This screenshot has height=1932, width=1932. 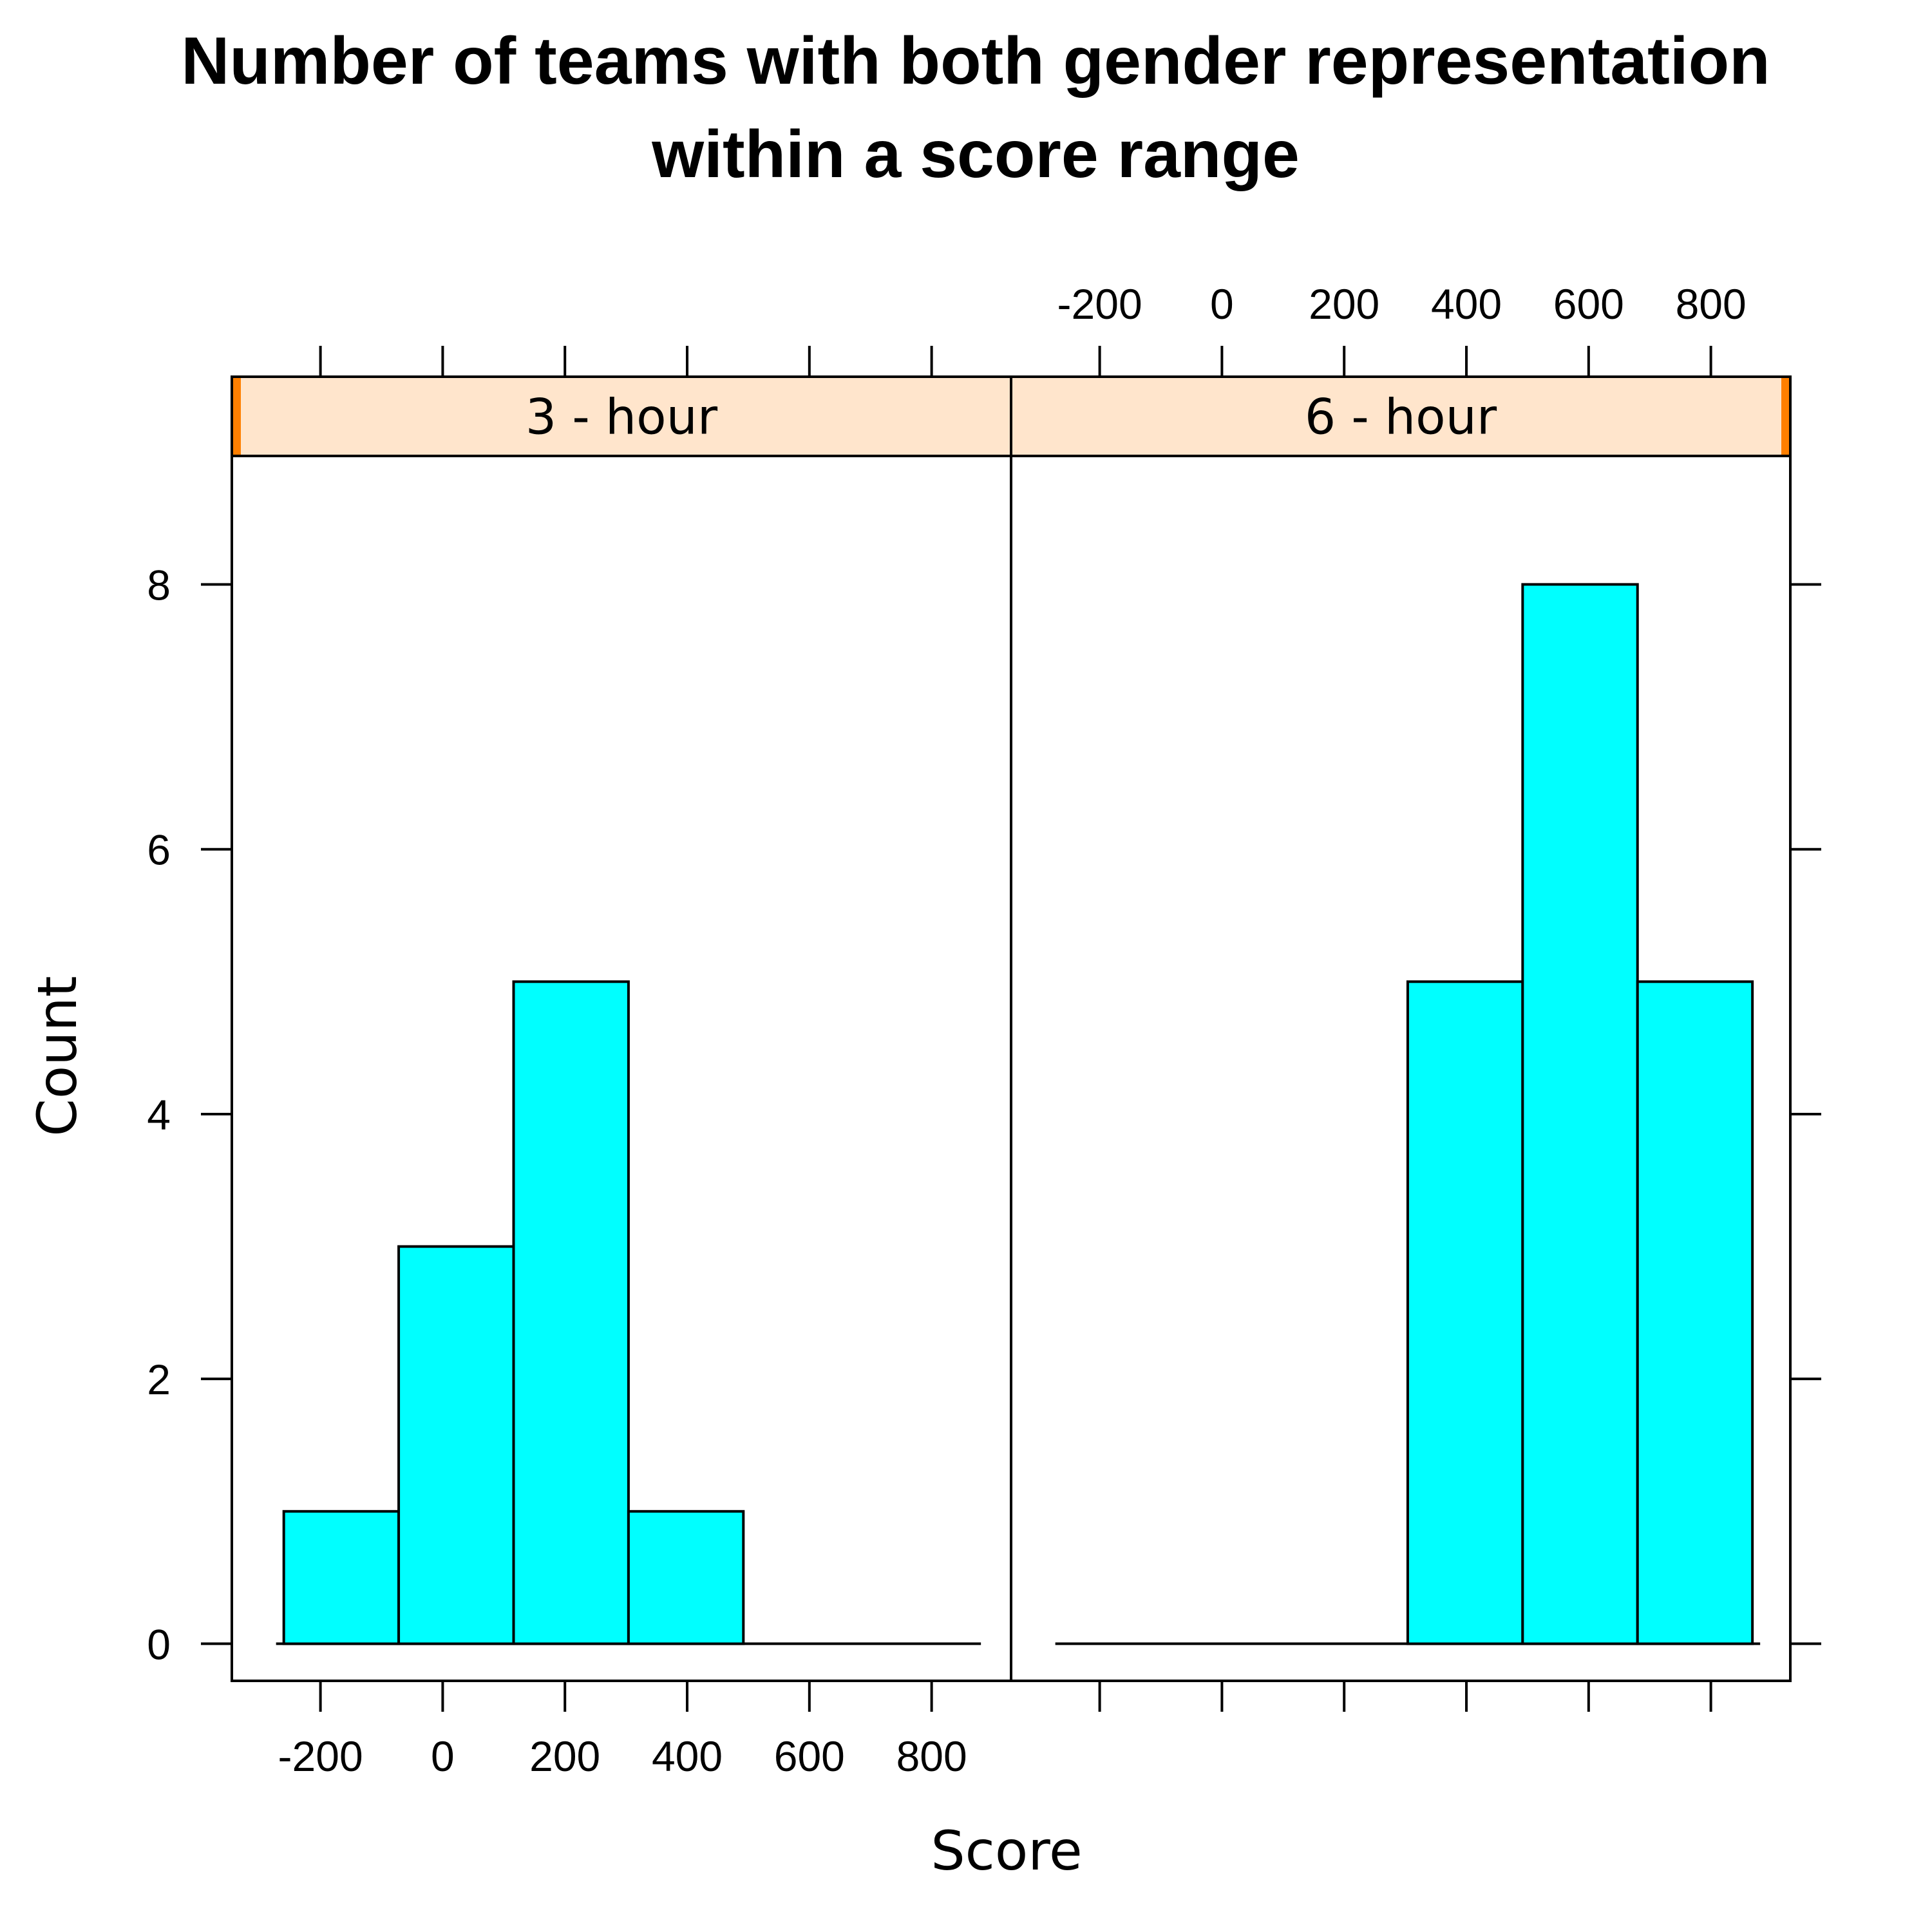 I want to click on x-axis-title: Score, so click(x=1007, y=1851).